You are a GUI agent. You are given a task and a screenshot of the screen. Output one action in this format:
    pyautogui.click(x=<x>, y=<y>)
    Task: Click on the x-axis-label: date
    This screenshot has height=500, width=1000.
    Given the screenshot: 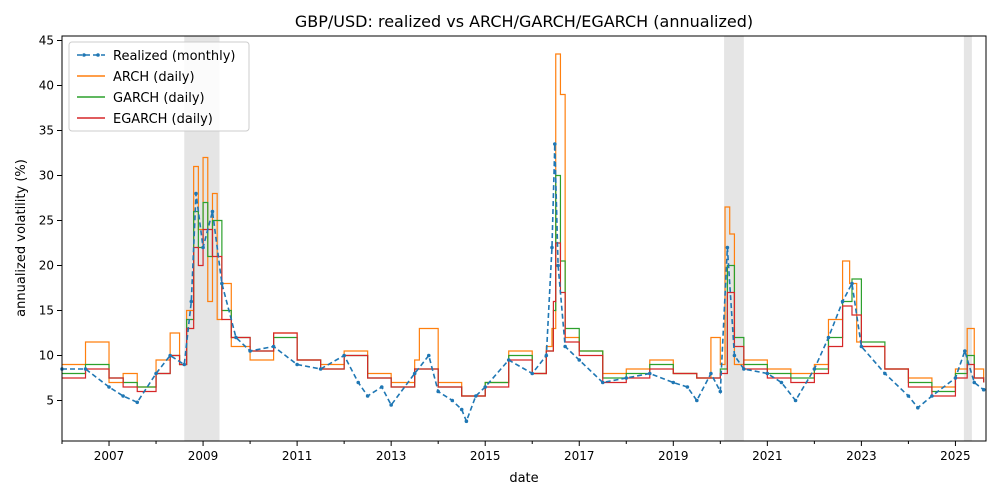 What is the action you would take?
    pyautogui.click(x=523, y=478)
    